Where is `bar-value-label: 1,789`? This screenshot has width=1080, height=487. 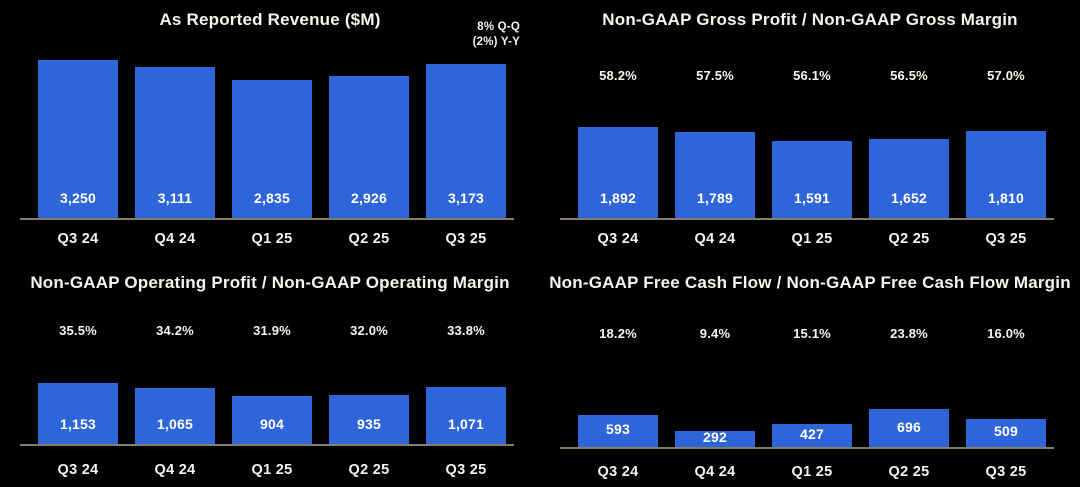 bar-value-label: 1,789 is located at coordinates (715, 198).